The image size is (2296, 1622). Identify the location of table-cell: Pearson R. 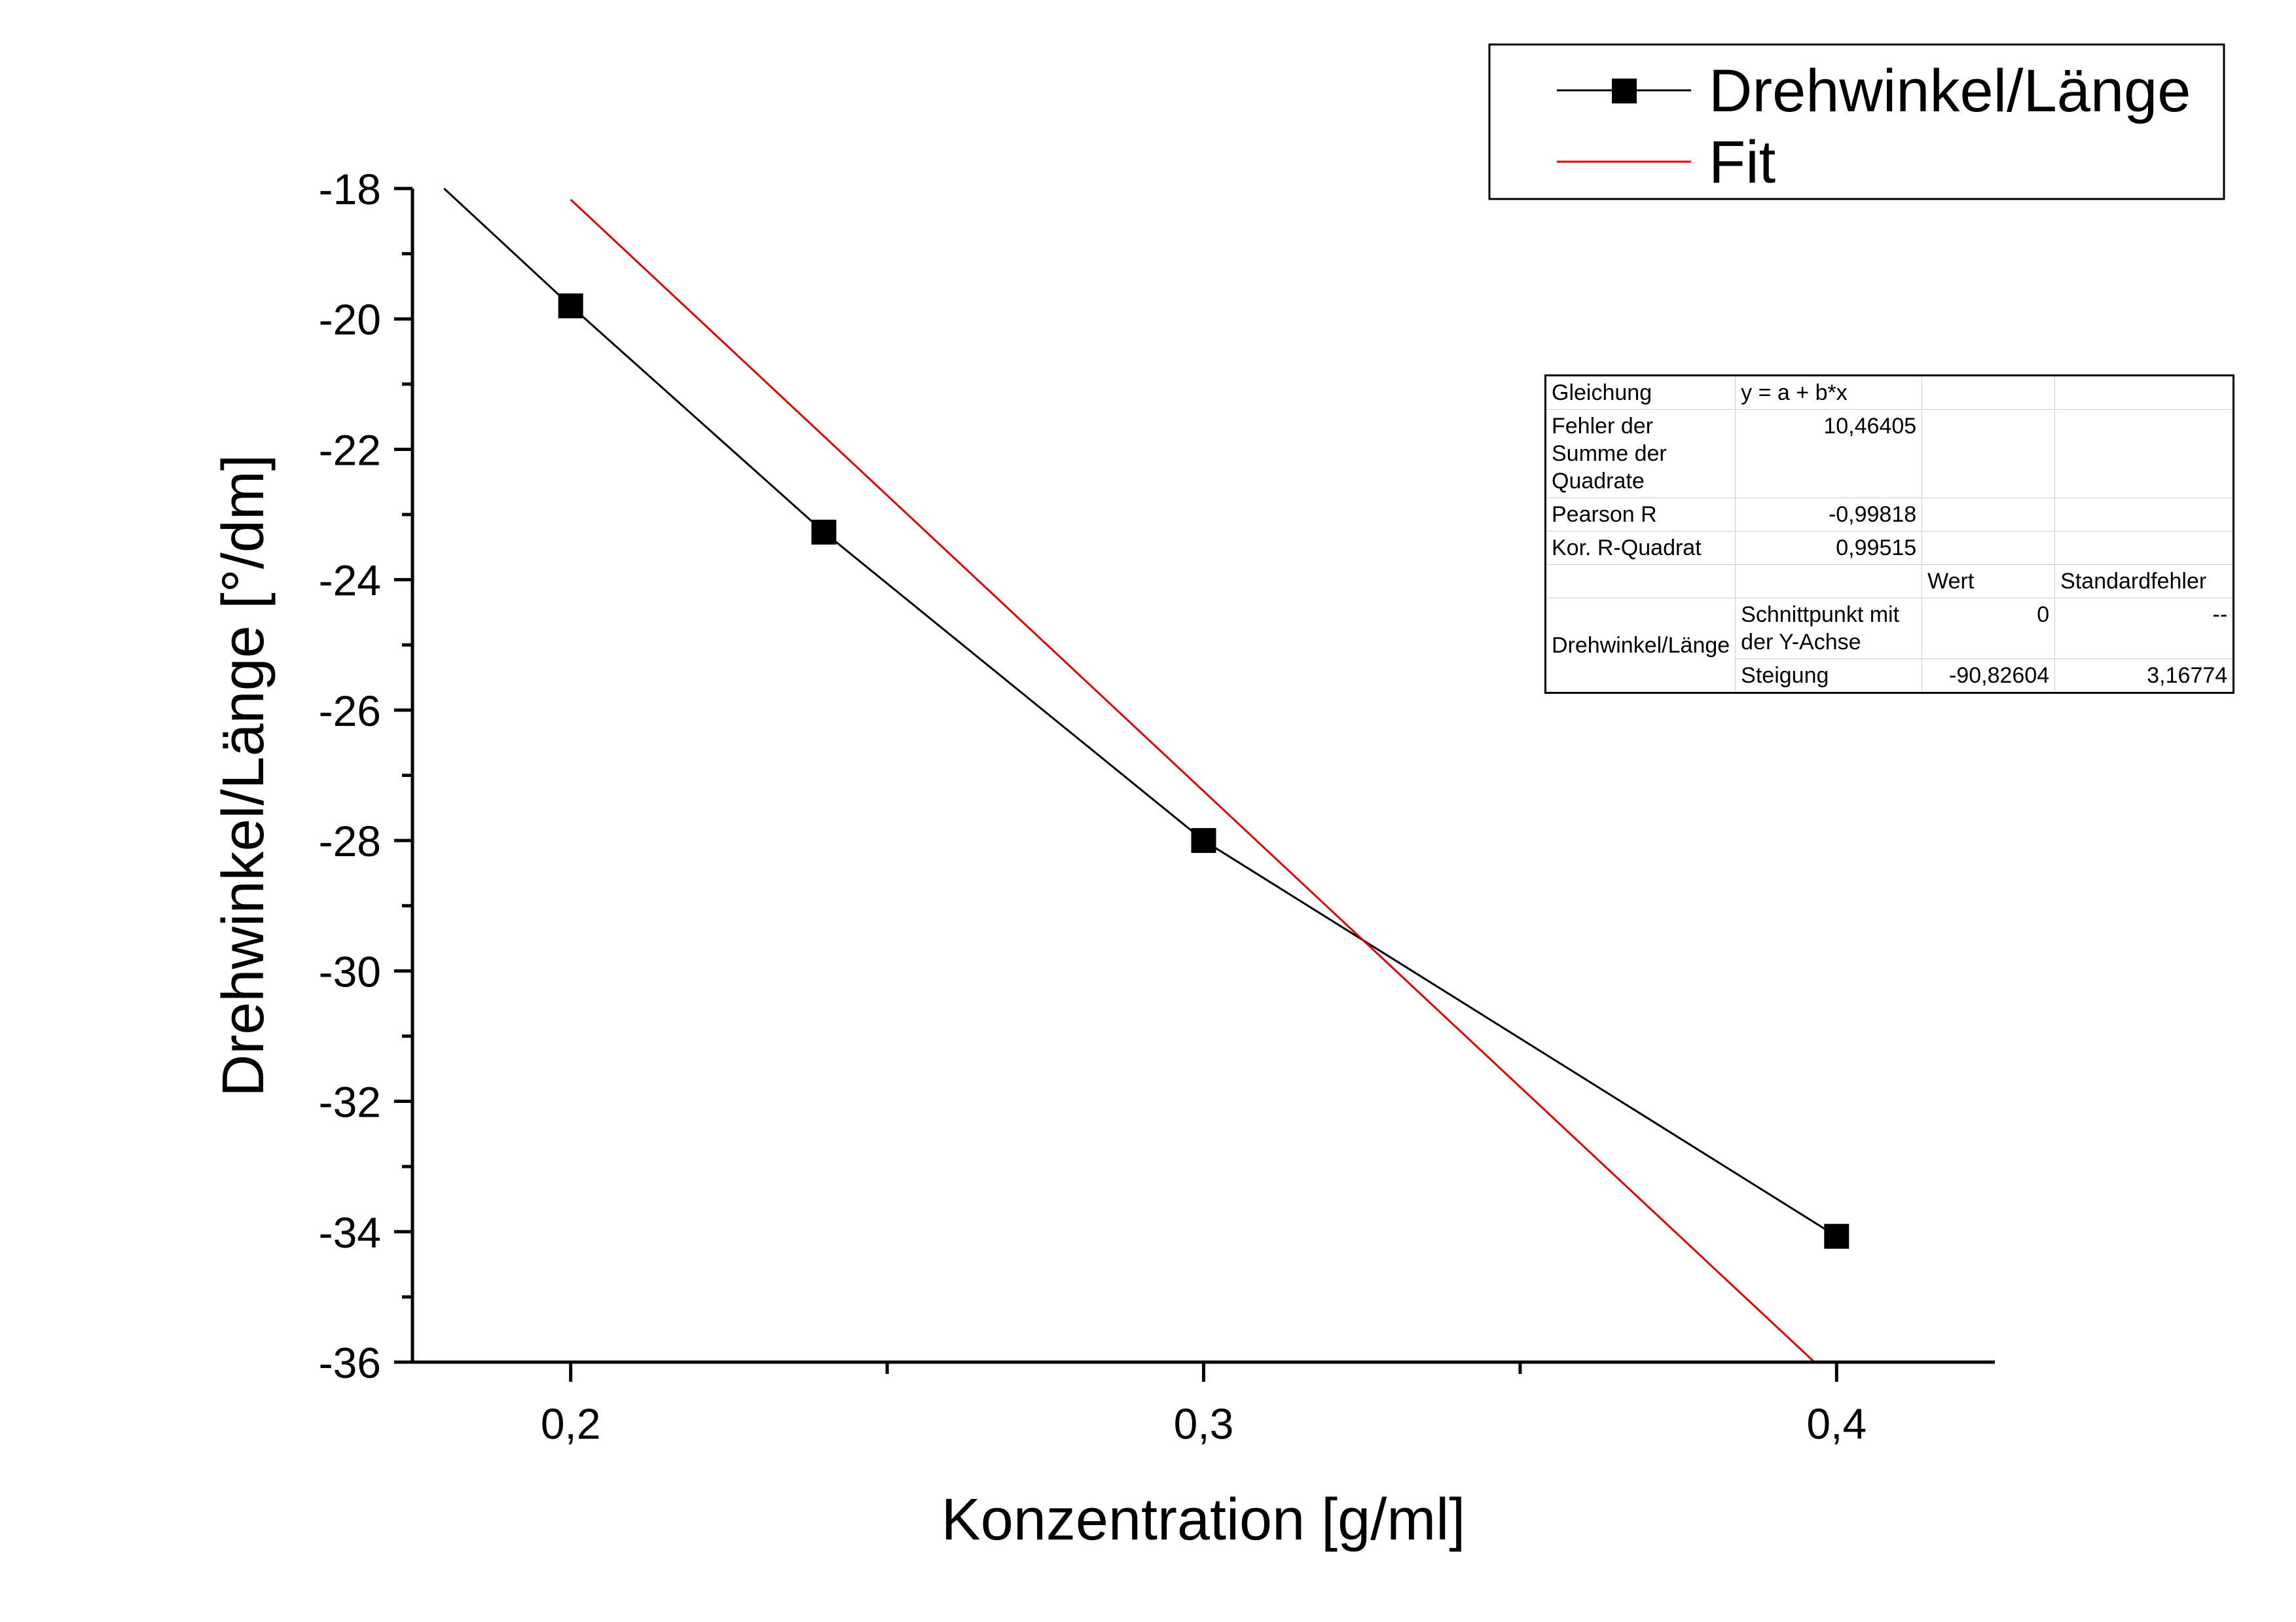
(1640, 514).